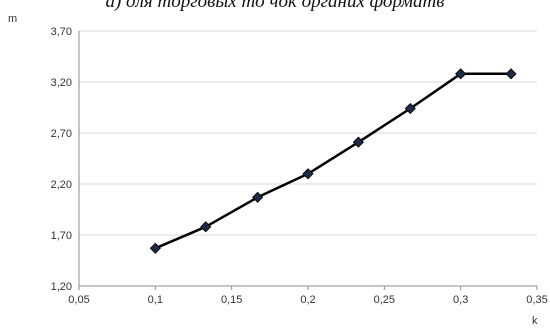 This screenshot has width=550, height=332. What do you see at coordinates (536, 300) in the screenshot?
I see `x-tick-label: 0,35` at bounding box center [536, 300].